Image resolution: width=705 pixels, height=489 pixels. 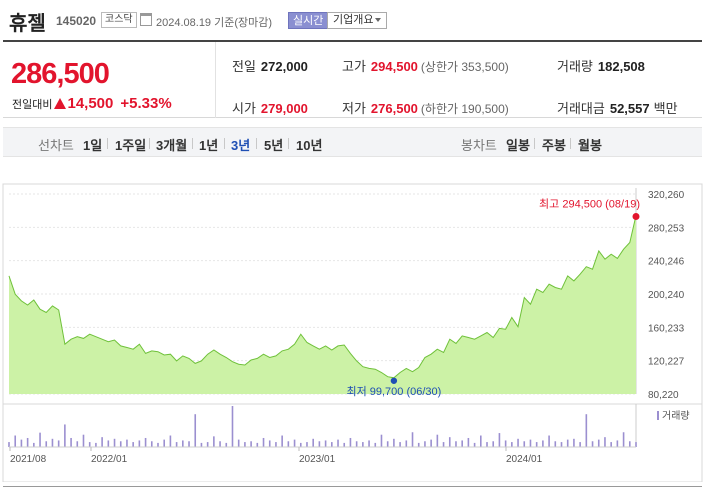 What do you see at coordinates (590, 145) in the screenshot?
I see `tab-monthly: 월봉` at bounding box center [590, 145].